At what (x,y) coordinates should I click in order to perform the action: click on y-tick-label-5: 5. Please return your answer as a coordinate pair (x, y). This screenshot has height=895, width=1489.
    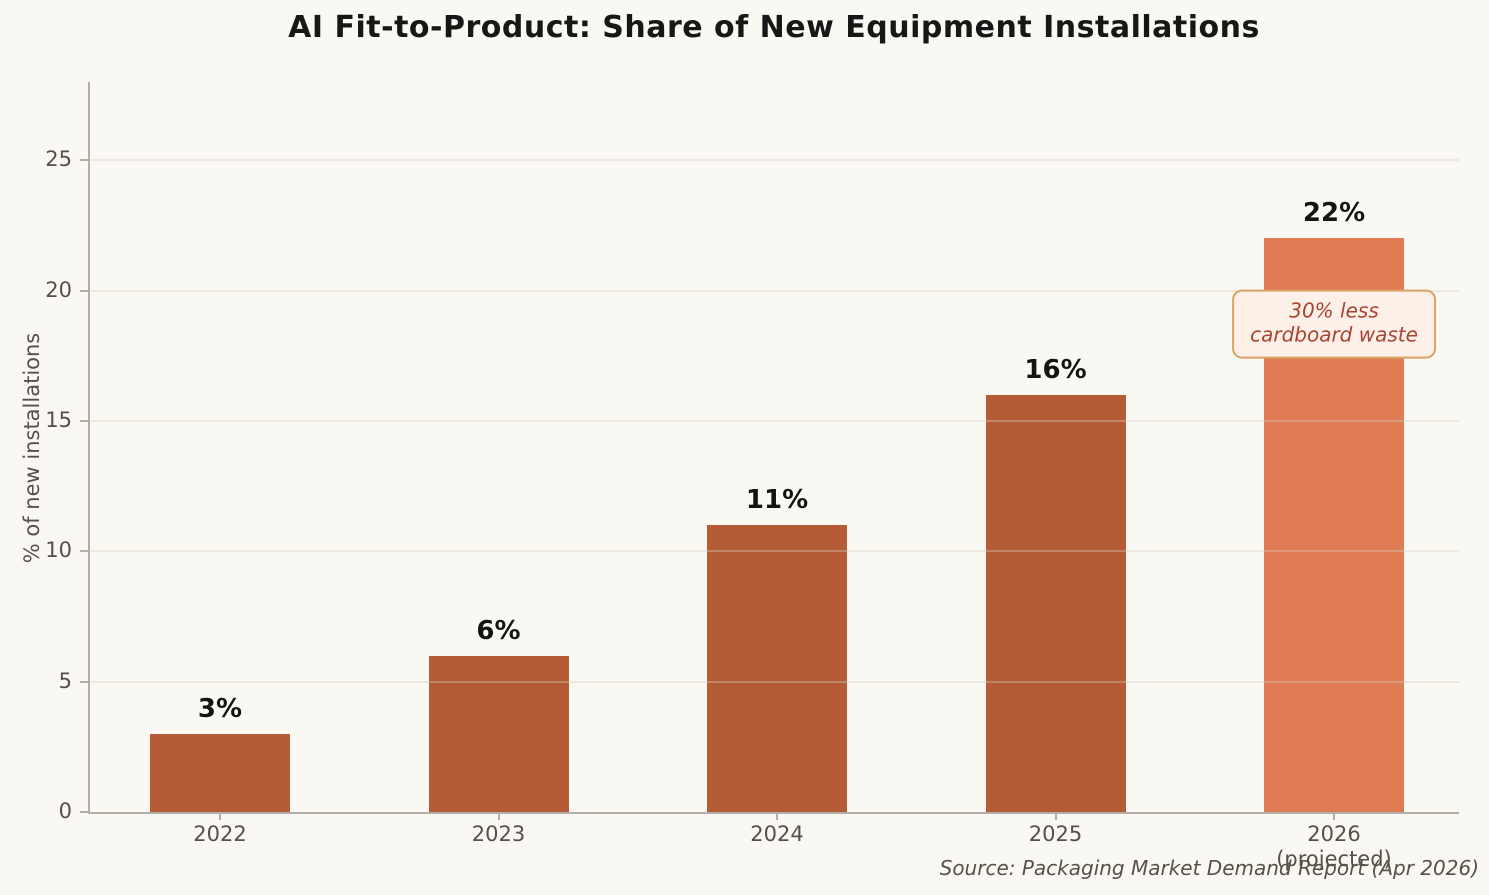
    Looking at the image, I should click on (65, 680).